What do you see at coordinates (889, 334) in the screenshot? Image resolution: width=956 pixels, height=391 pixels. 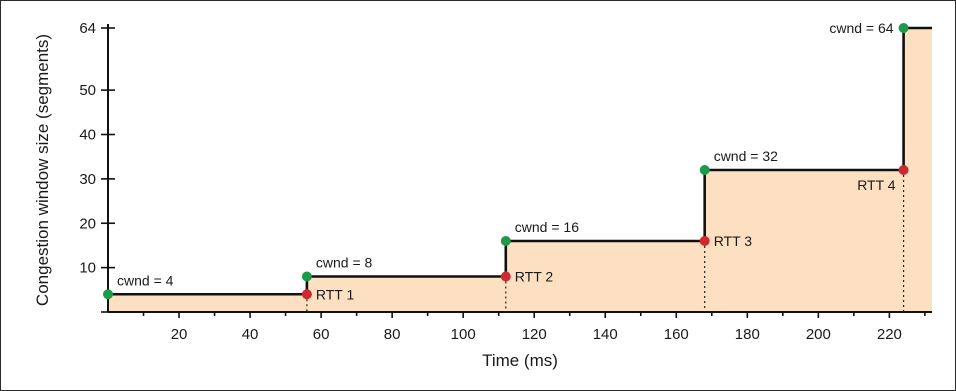 I see `x-tick-label: 220` at bounding box center [889, 334].